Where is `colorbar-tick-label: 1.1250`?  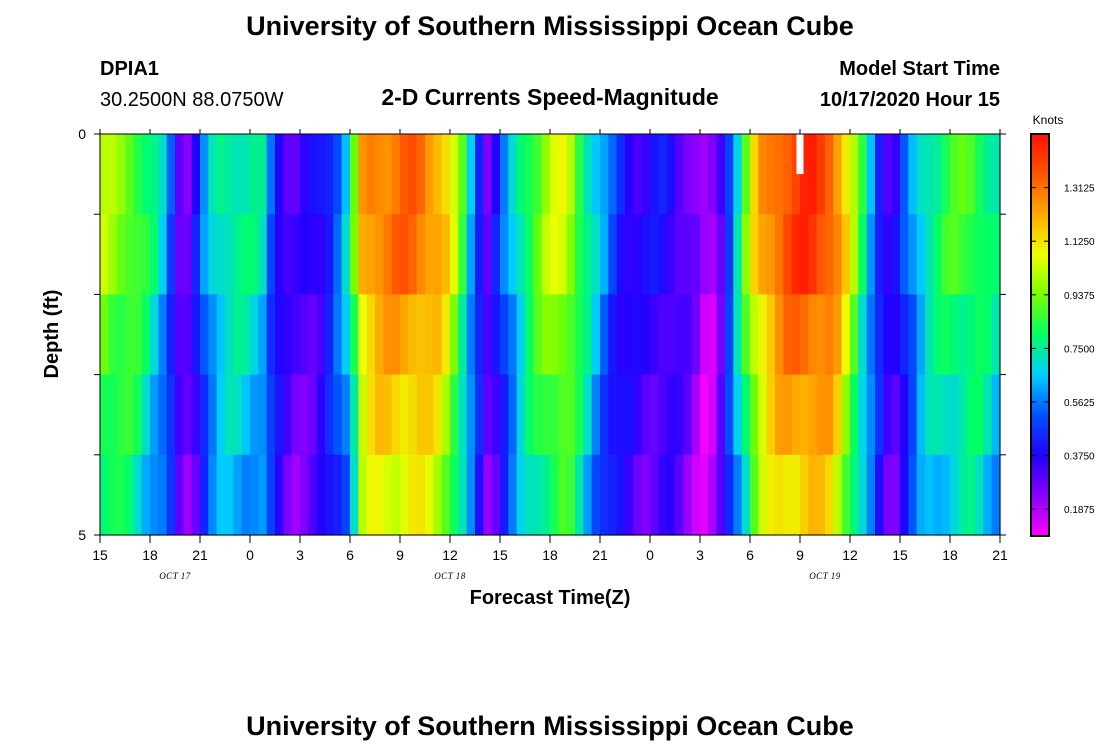 colorbar-tick-label: 1.1250 is located at coordinates (1079, 242).